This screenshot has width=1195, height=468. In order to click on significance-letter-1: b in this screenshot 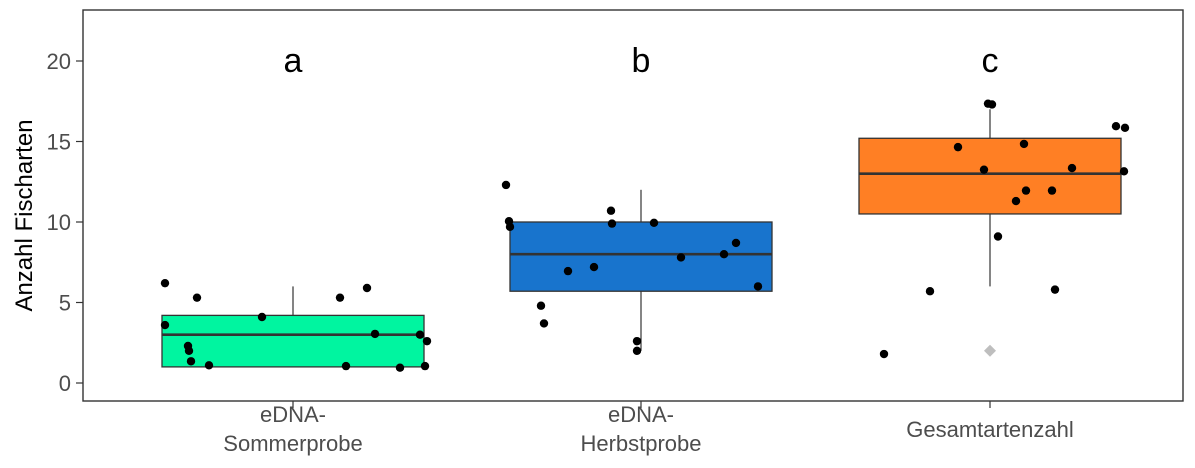, I will do `click(641, 61)`.